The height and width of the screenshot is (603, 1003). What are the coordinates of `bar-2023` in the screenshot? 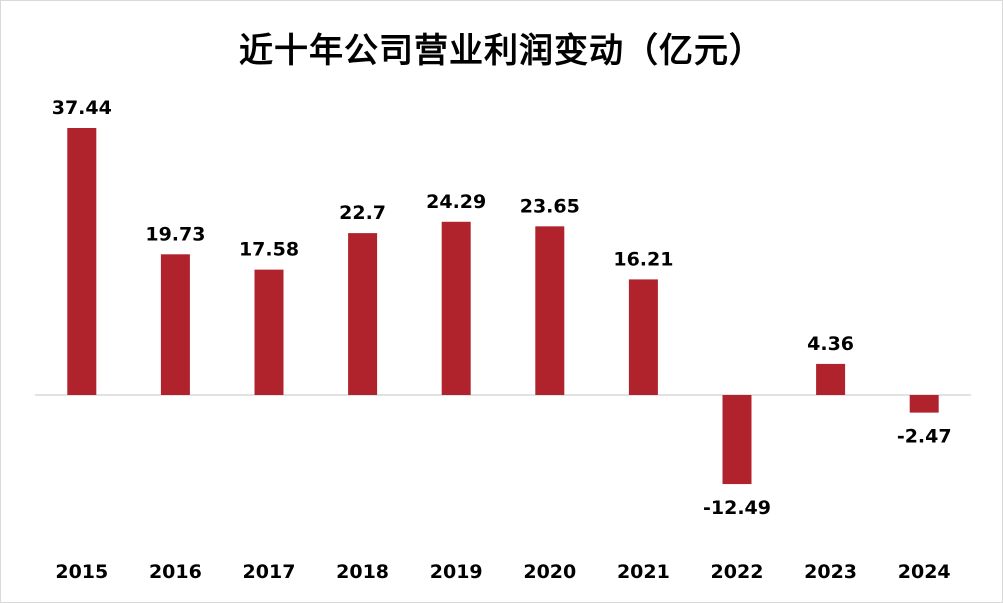 It's located at (831, 379).